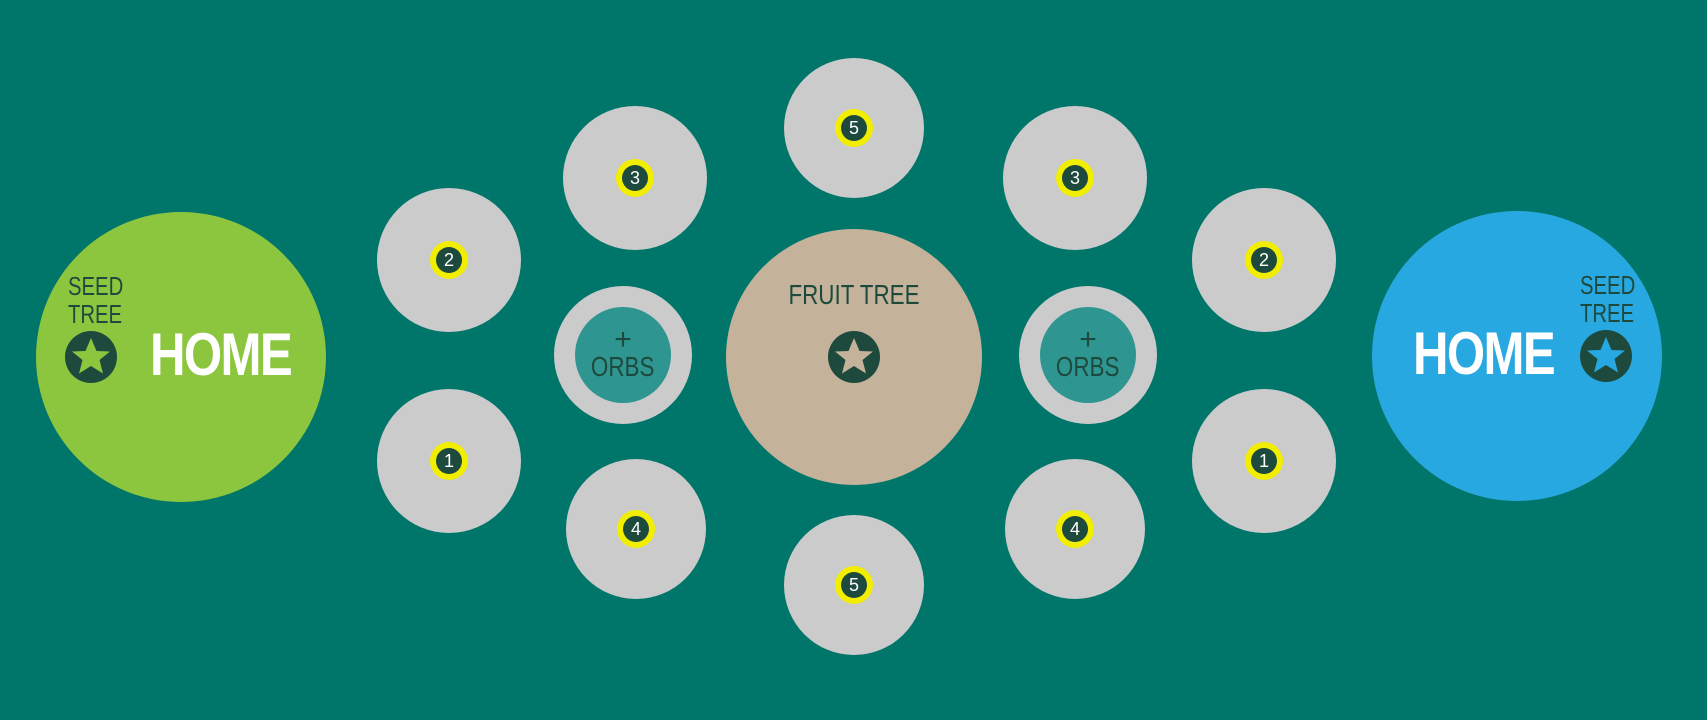 The width and height of the screenshot is (1707, 720). I want to click on home-label-right: HOME, so click(1484, 353).